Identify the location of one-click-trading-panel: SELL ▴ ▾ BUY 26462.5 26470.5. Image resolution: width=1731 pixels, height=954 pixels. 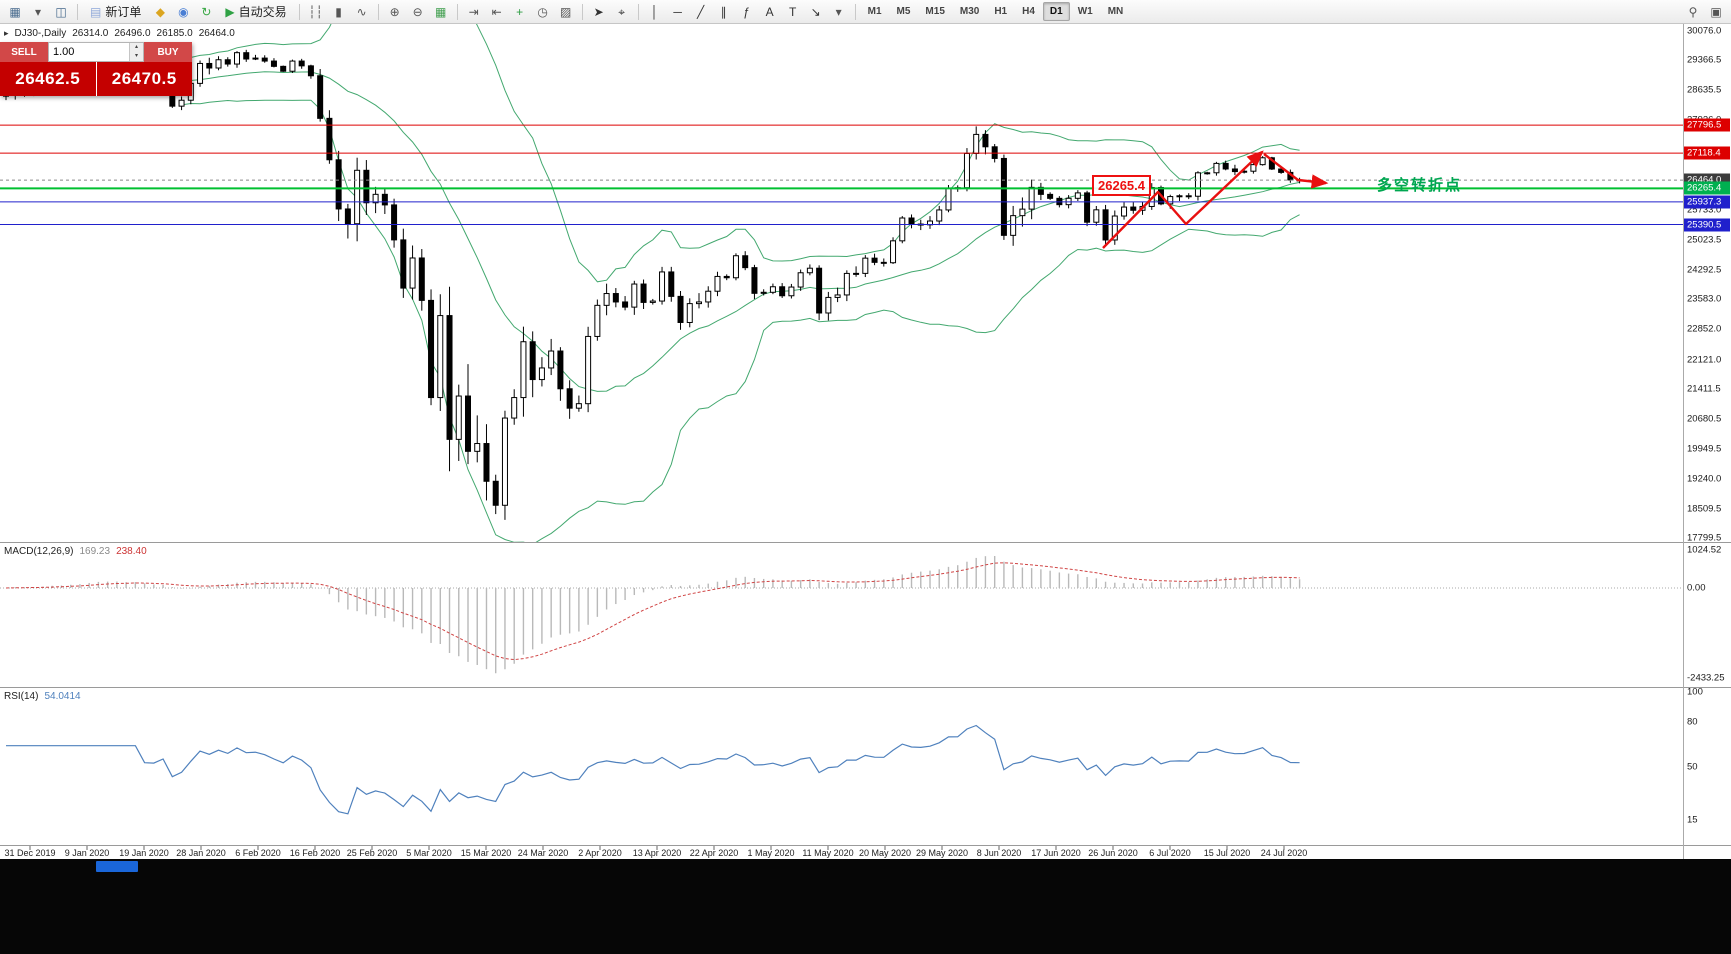
(96, 69).